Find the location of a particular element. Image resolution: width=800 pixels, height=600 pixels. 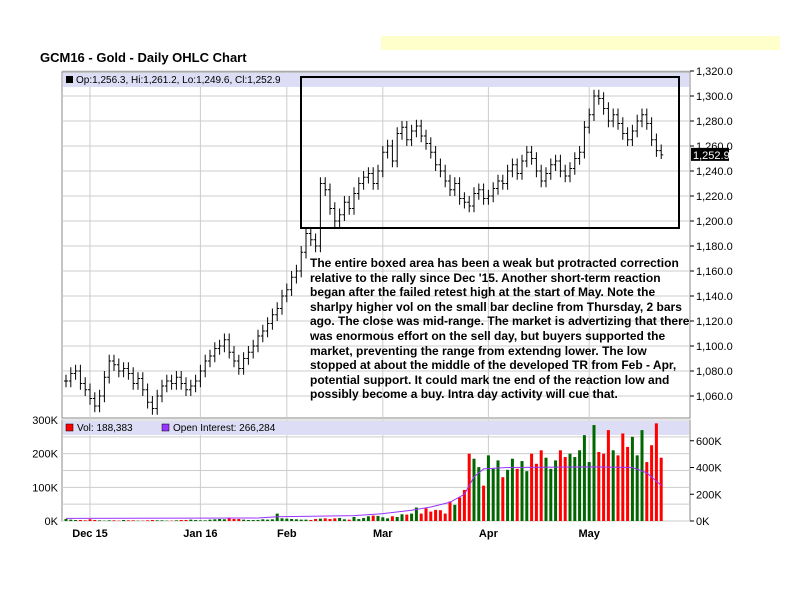

x-tick-label: Jan 16 is located at coordinates (200, 534).